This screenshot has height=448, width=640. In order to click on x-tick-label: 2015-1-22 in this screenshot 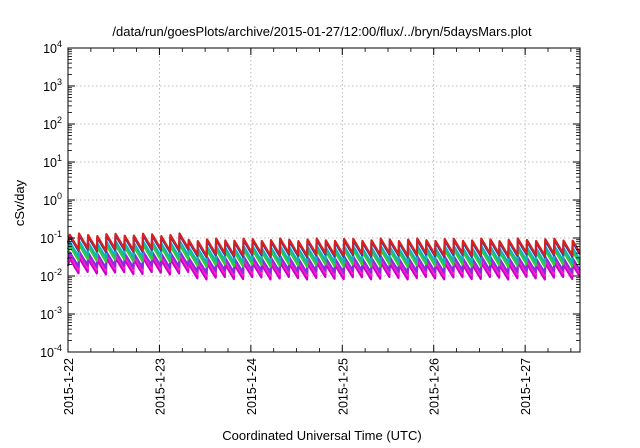, I will do `click(69, 386)`.